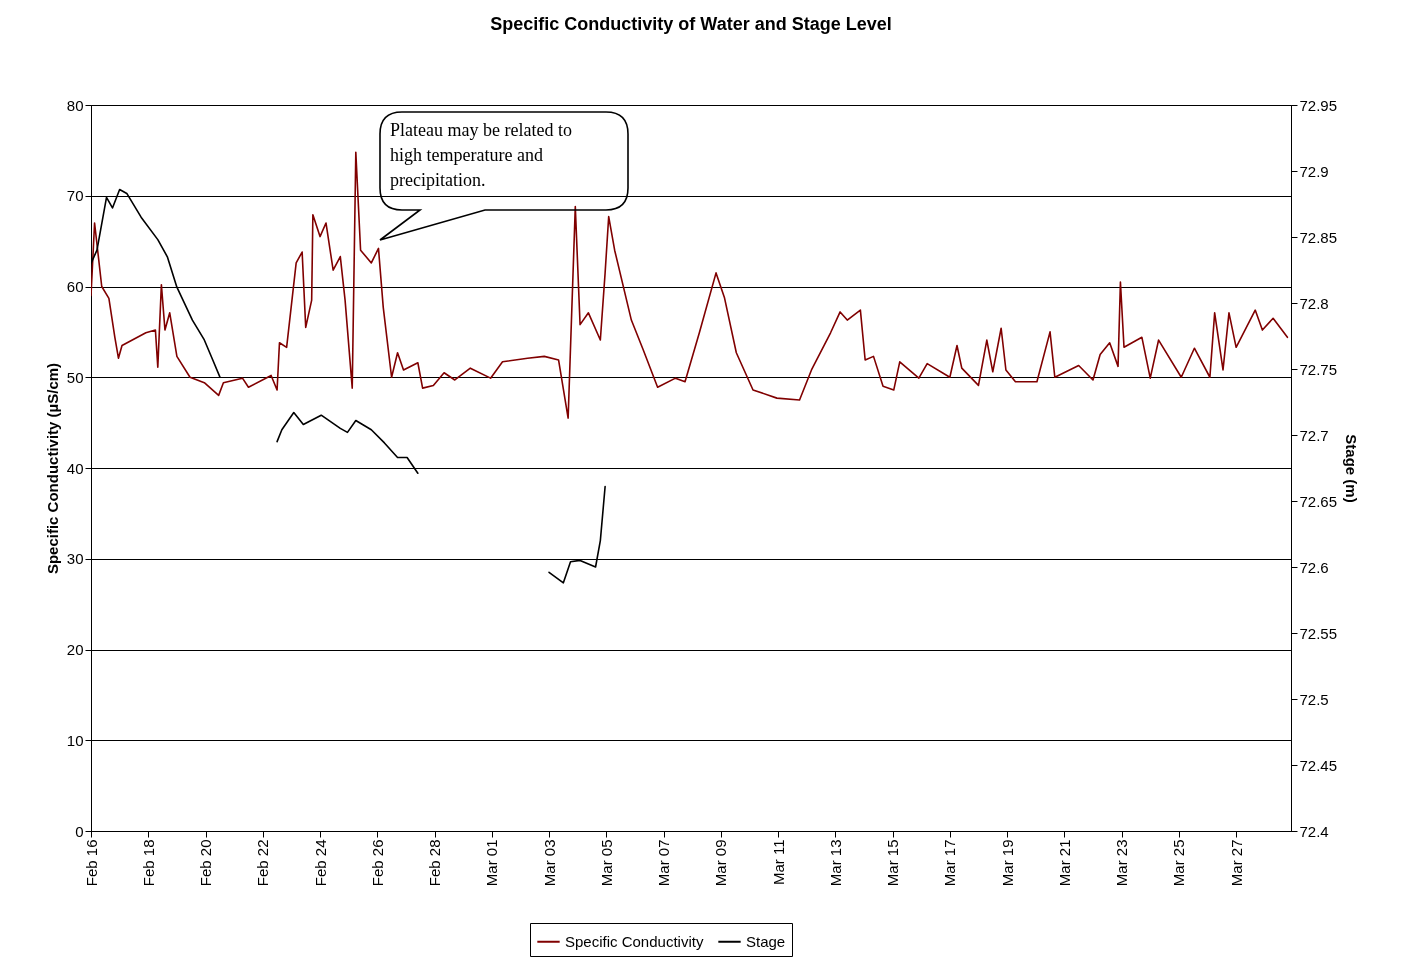 This screenshot has width=1403, height=960. I want to click on x-tick-label: Mar 17, so click(950, 863).